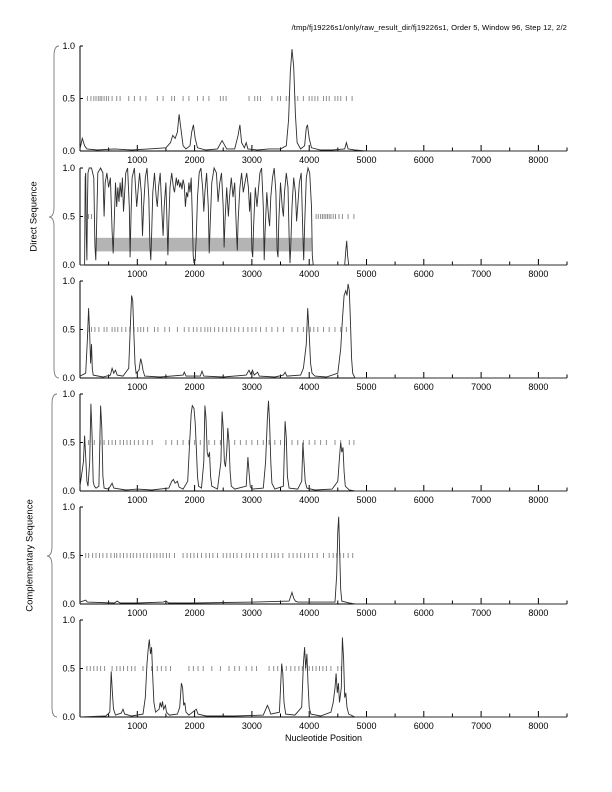 The height and width of the screenshot is (792, 612). What do you see at coordinates (203, 244) in the screenshot?
I see `highlight-band` at bounding box center [203, 244].